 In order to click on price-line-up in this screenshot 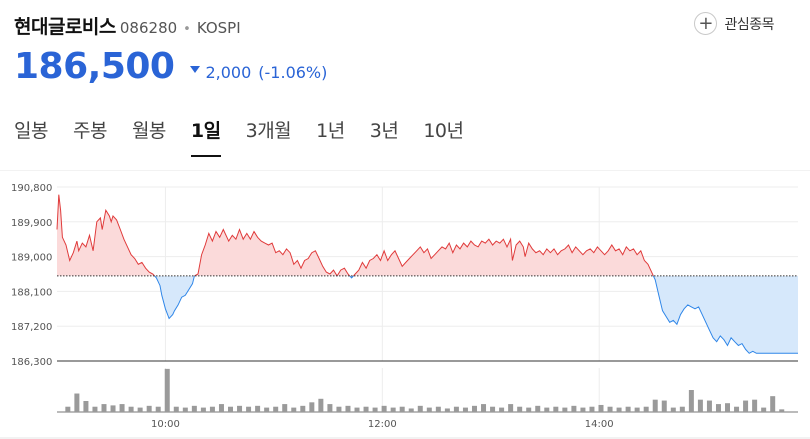, I will do `click(355, 235)`.